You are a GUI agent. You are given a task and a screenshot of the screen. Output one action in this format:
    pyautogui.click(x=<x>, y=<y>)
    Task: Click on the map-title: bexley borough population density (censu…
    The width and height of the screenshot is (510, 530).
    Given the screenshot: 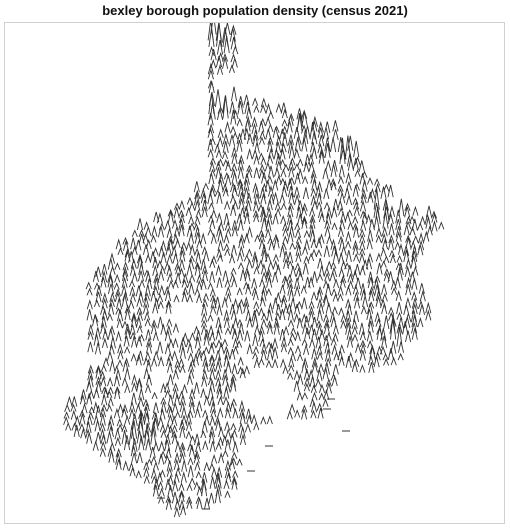 What is the action you would take?
    pyautogui.click(x=255, y=10)
    